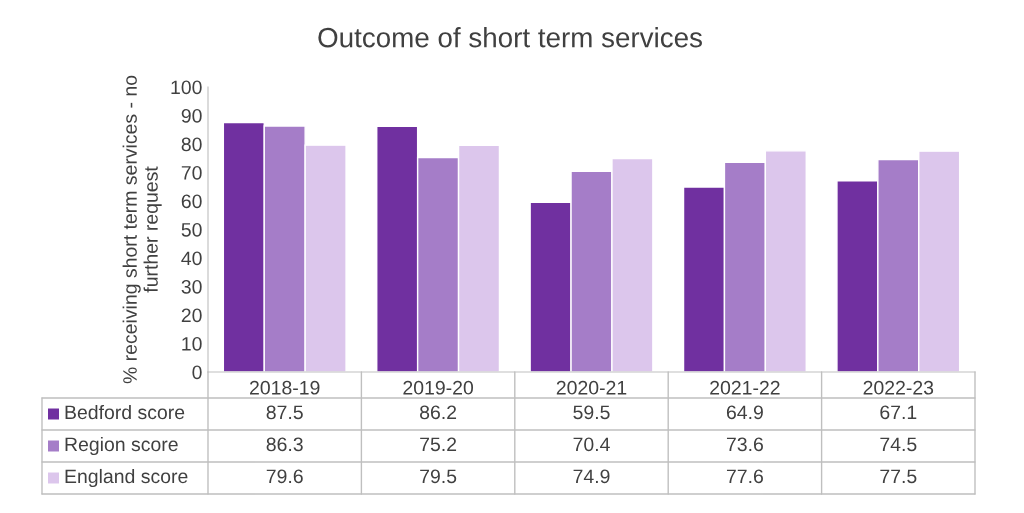 The image size is (1024, 513). Describe the element at coordinates (142, 229) in the screenshot. I see `y-axis-title: % receiving short term services - no further request` at that location.